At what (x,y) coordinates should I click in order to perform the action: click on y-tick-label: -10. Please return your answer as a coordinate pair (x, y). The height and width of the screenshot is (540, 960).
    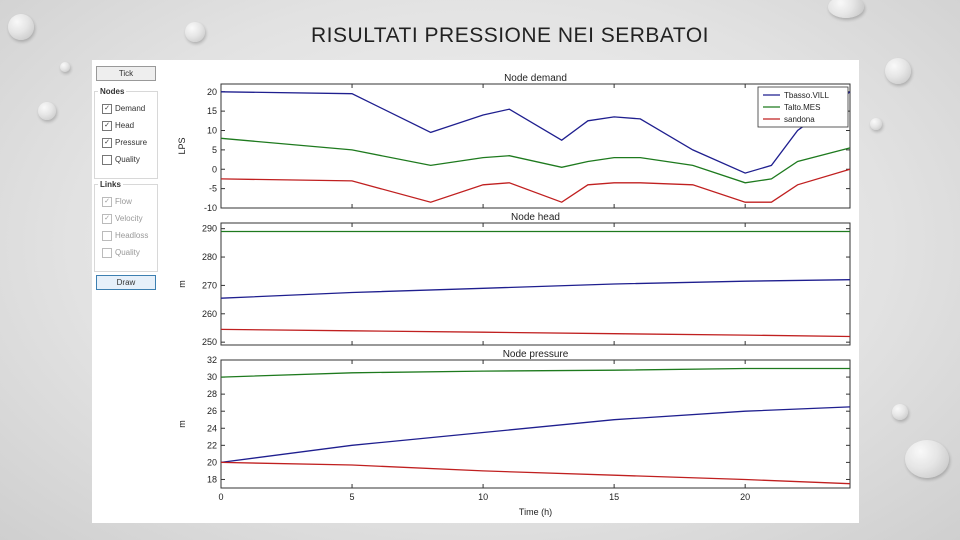
    Looking at the image, I should click on (210, 208).